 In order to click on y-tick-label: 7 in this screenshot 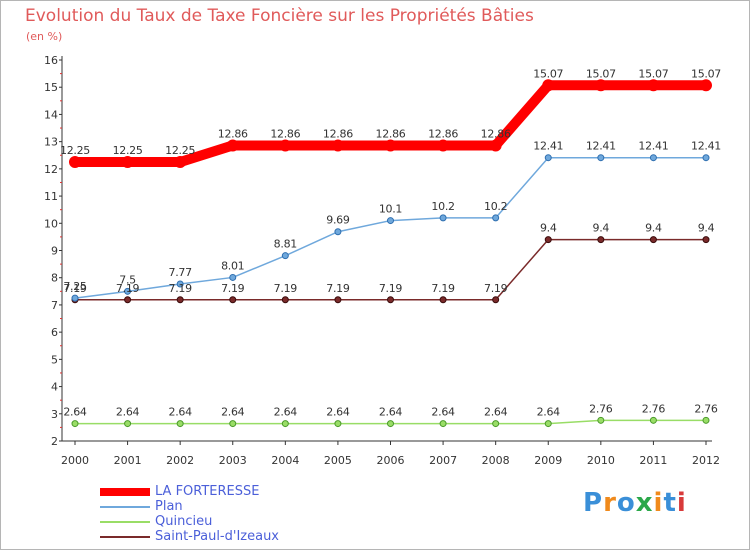, I will do `click(54, 305)`.